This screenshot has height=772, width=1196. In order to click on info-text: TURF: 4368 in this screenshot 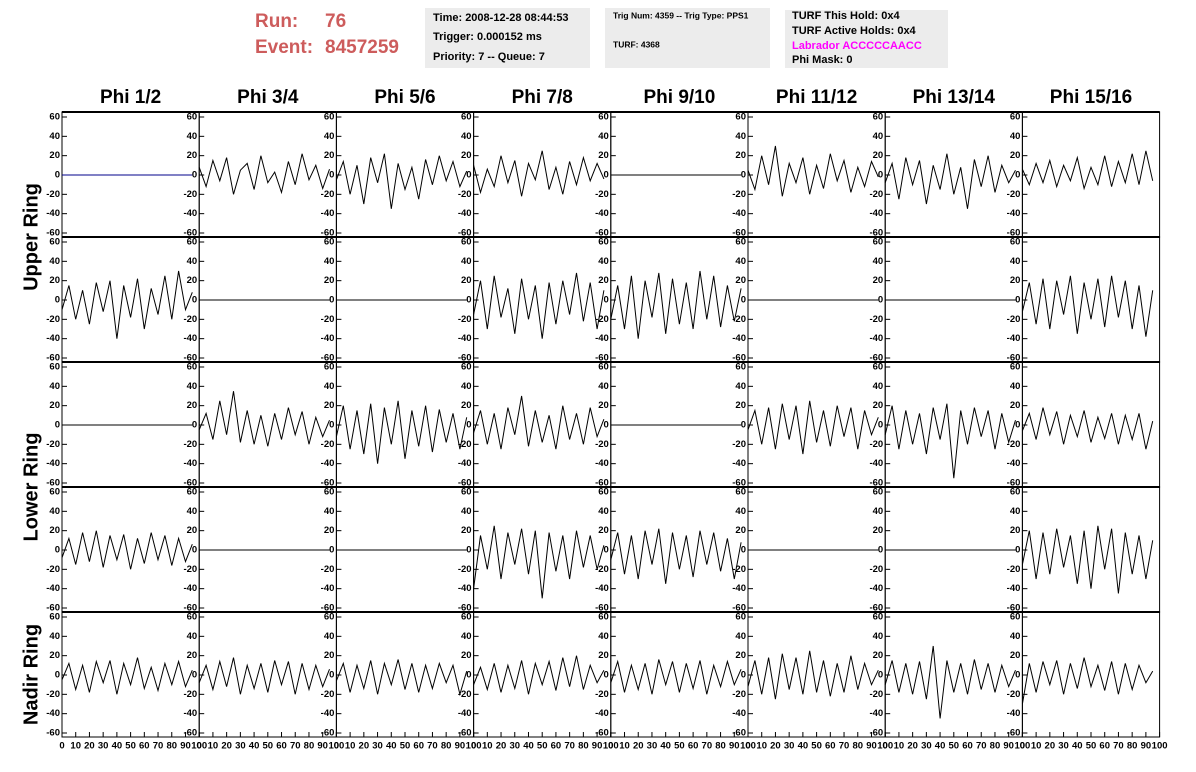, I will do `click(636, 44)`.